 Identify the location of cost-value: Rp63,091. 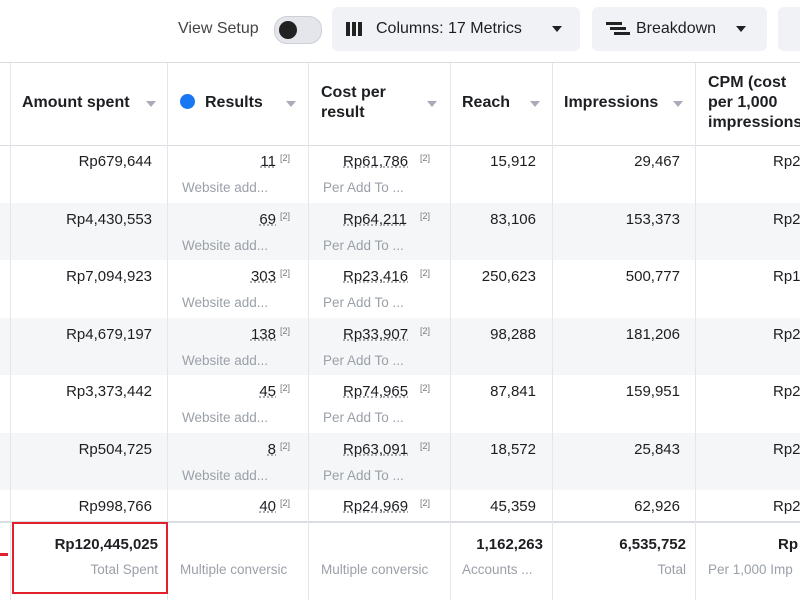
(376, 449).